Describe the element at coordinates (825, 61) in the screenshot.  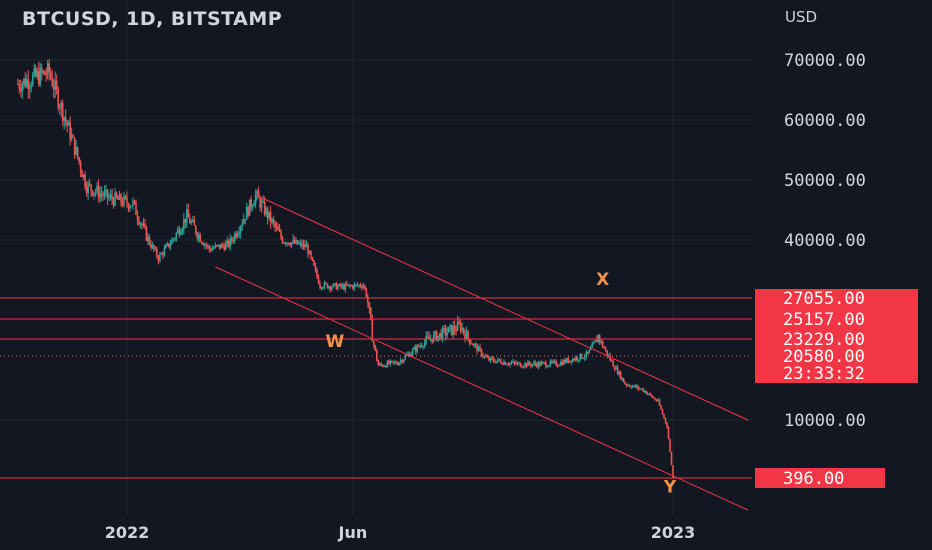
I see `y-tick-label: 70000.00` at that location.